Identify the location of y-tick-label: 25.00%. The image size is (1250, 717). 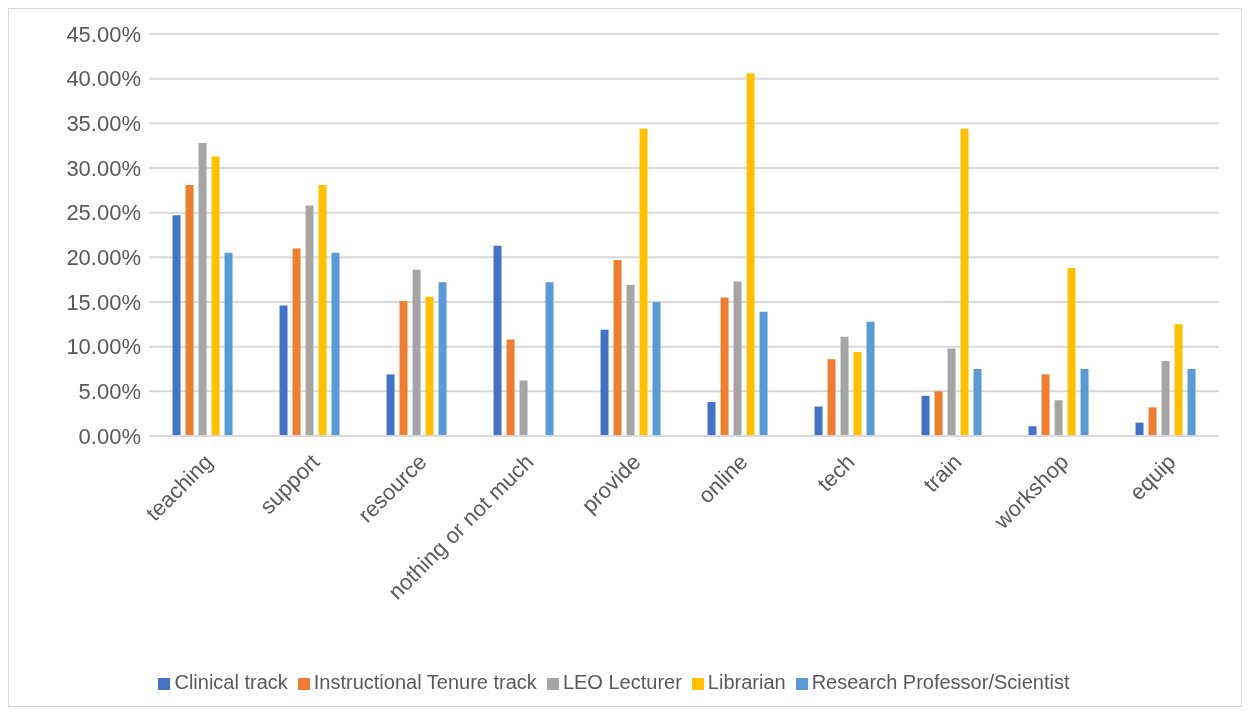
(103, 213).